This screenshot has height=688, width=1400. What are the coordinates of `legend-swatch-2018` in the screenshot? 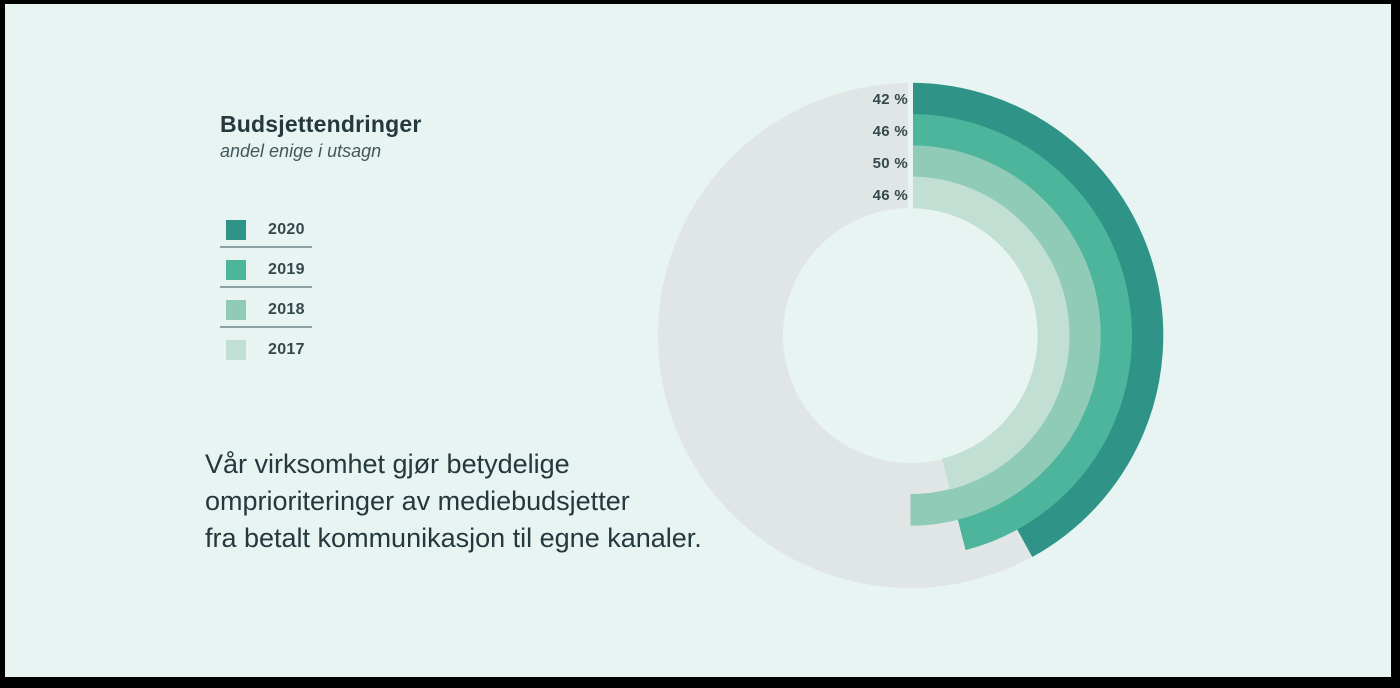 It's located at (236, 310).